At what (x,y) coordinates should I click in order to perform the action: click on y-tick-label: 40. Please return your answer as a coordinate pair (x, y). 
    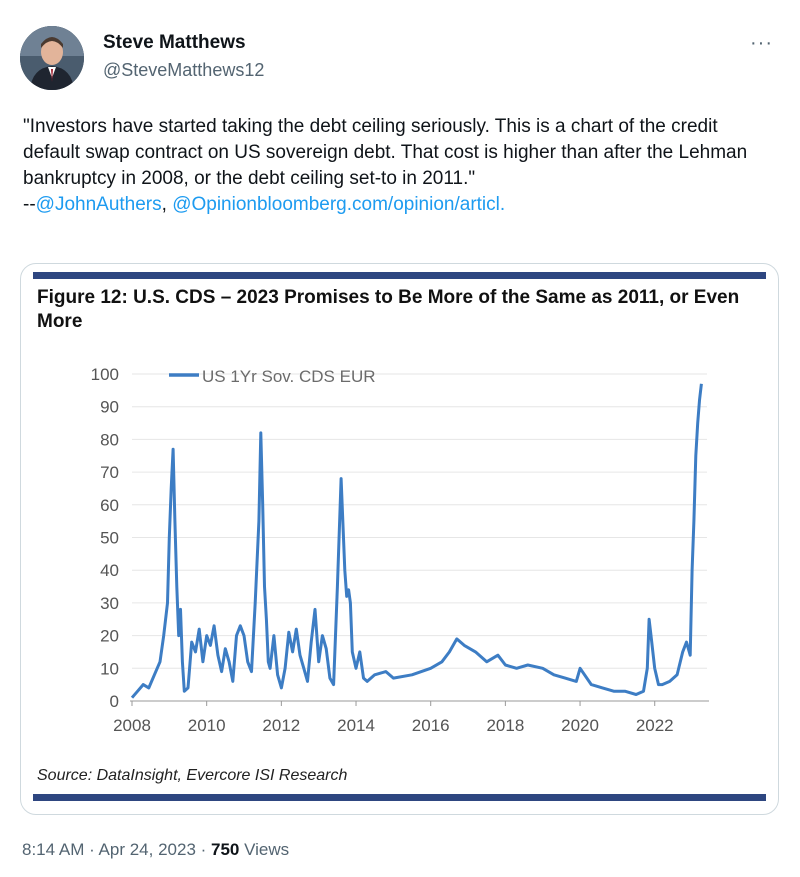
    Looking at the image, I should click on (109, 570).